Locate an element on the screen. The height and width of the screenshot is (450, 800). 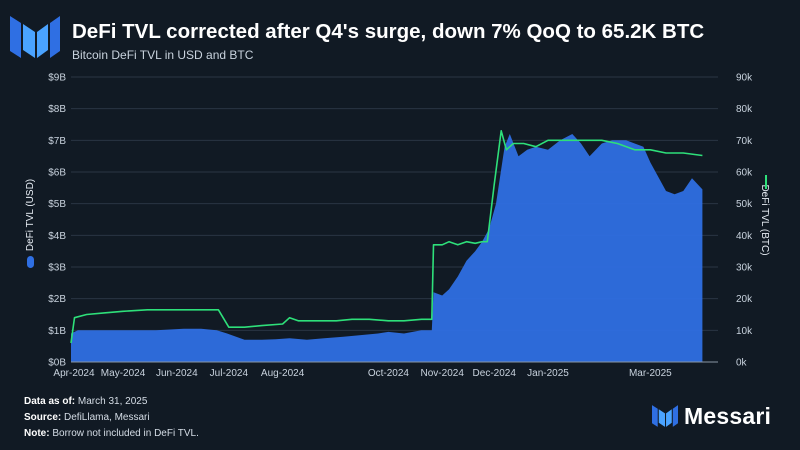
brand-logo: Messari is located at coordinates (711, 416).